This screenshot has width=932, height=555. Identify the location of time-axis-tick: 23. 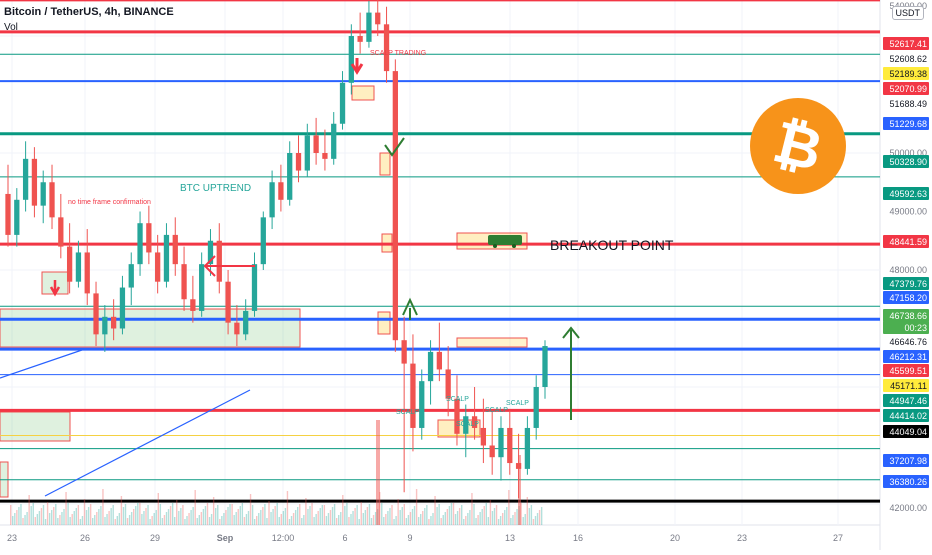
(12, 538).